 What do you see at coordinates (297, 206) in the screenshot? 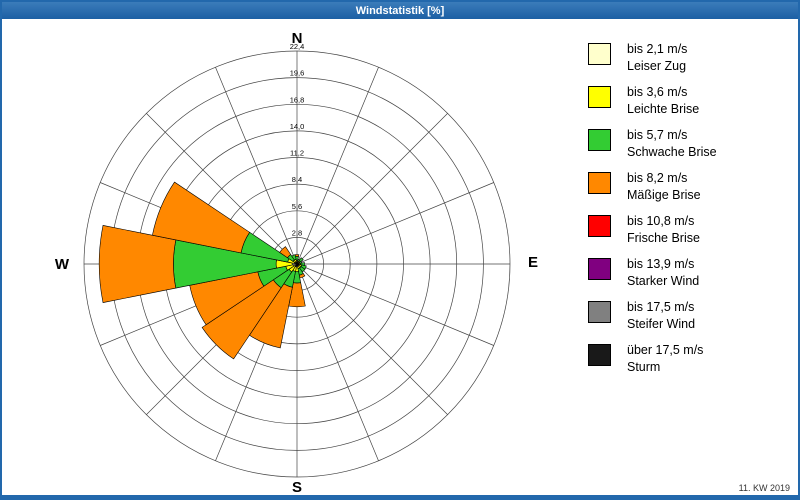
I see `ring-label: 5,6` at bounding box center [297, 206].